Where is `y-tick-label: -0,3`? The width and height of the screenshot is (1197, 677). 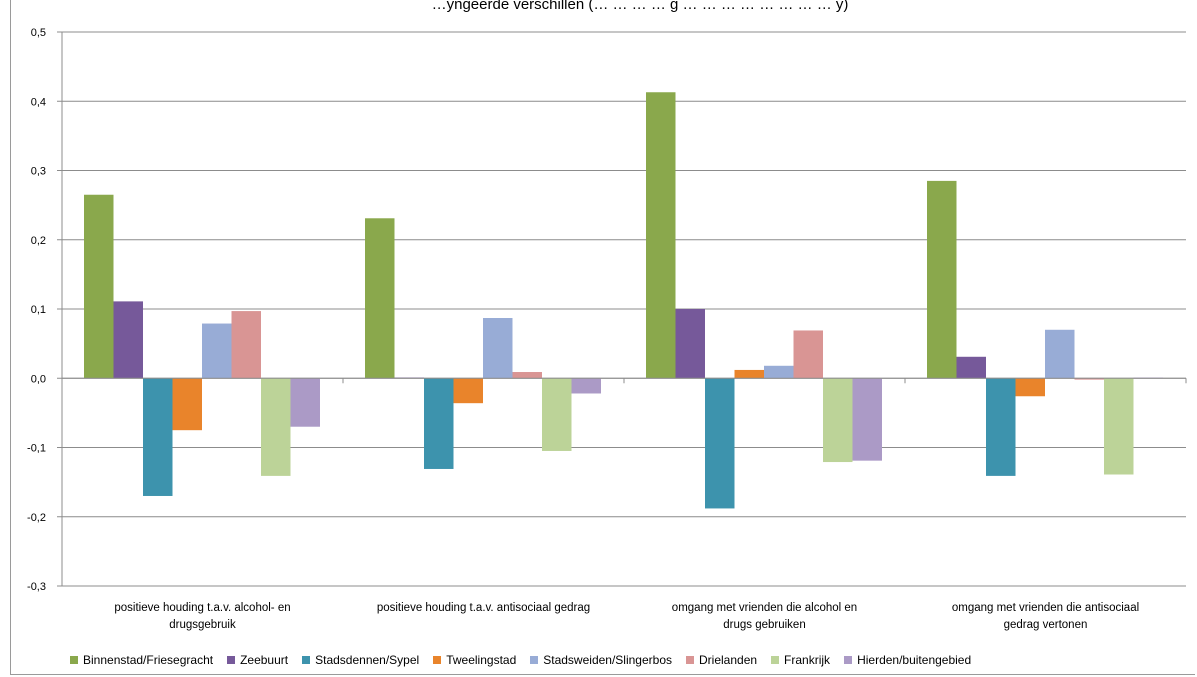
y-tick-label: -0,3 is located at coordinates (36, 587).